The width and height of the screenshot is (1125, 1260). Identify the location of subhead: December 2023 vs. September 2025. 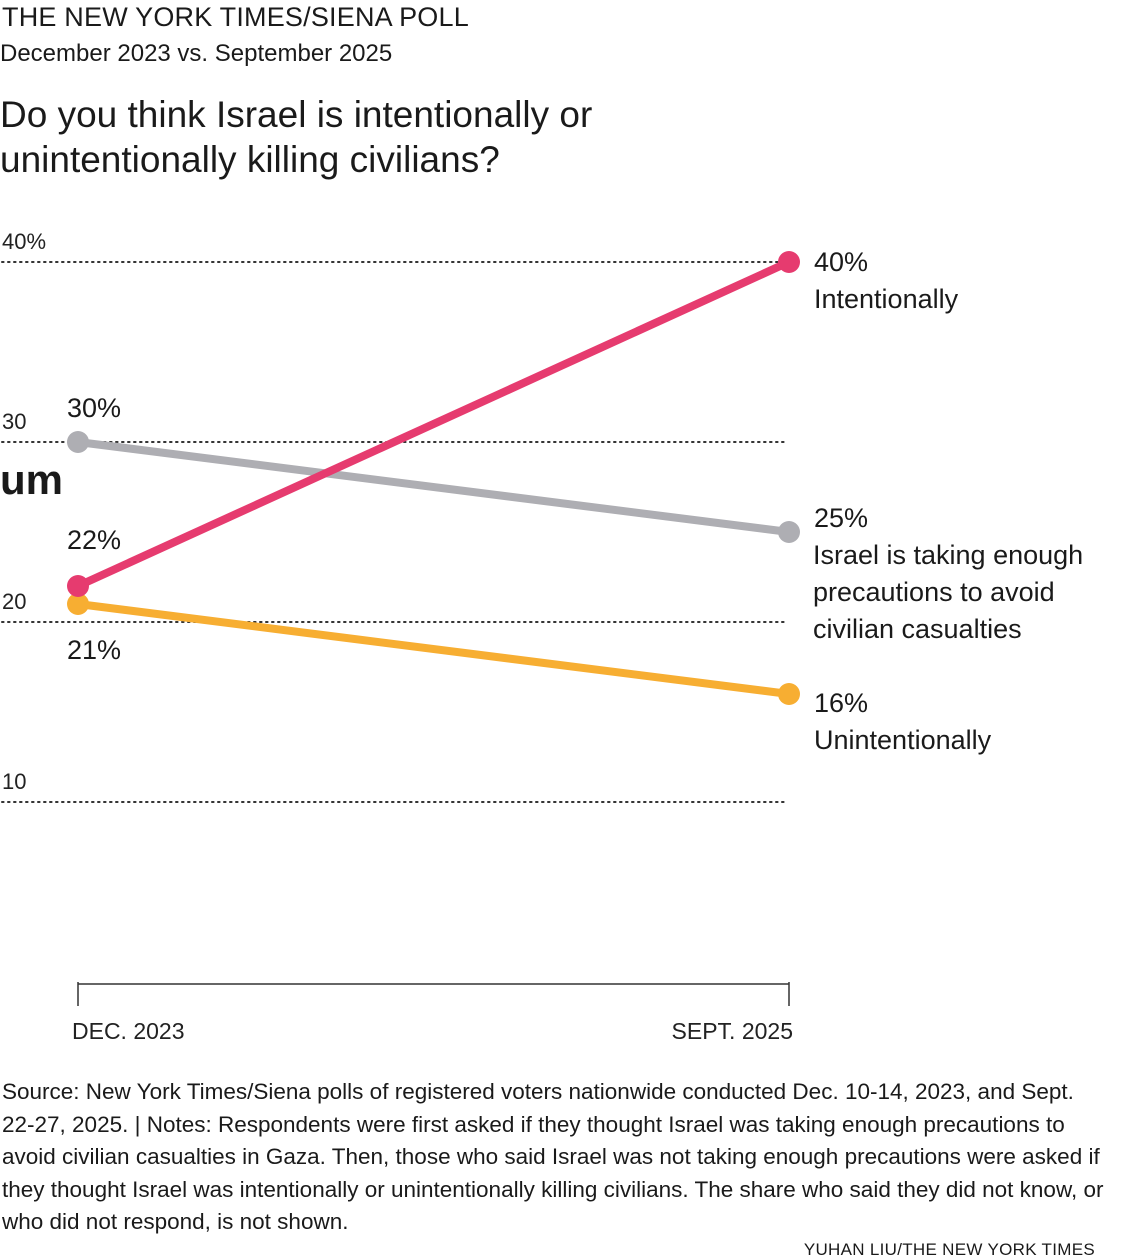
(196, 53).